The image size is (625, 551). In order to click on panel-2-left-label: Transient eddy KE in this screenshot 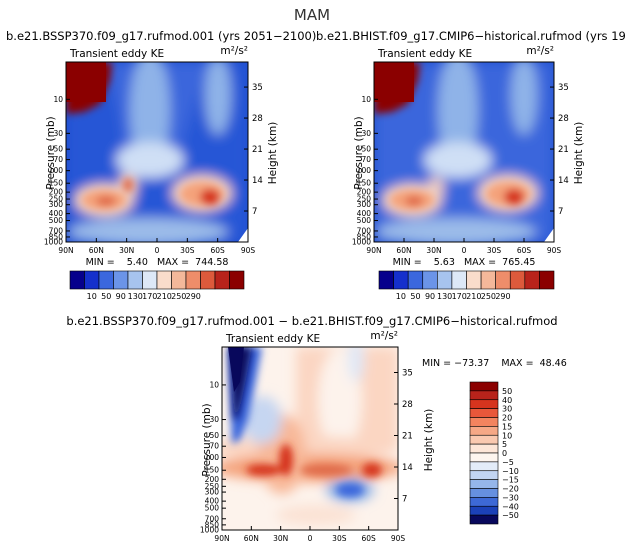, I will do `click(424, 54)`.